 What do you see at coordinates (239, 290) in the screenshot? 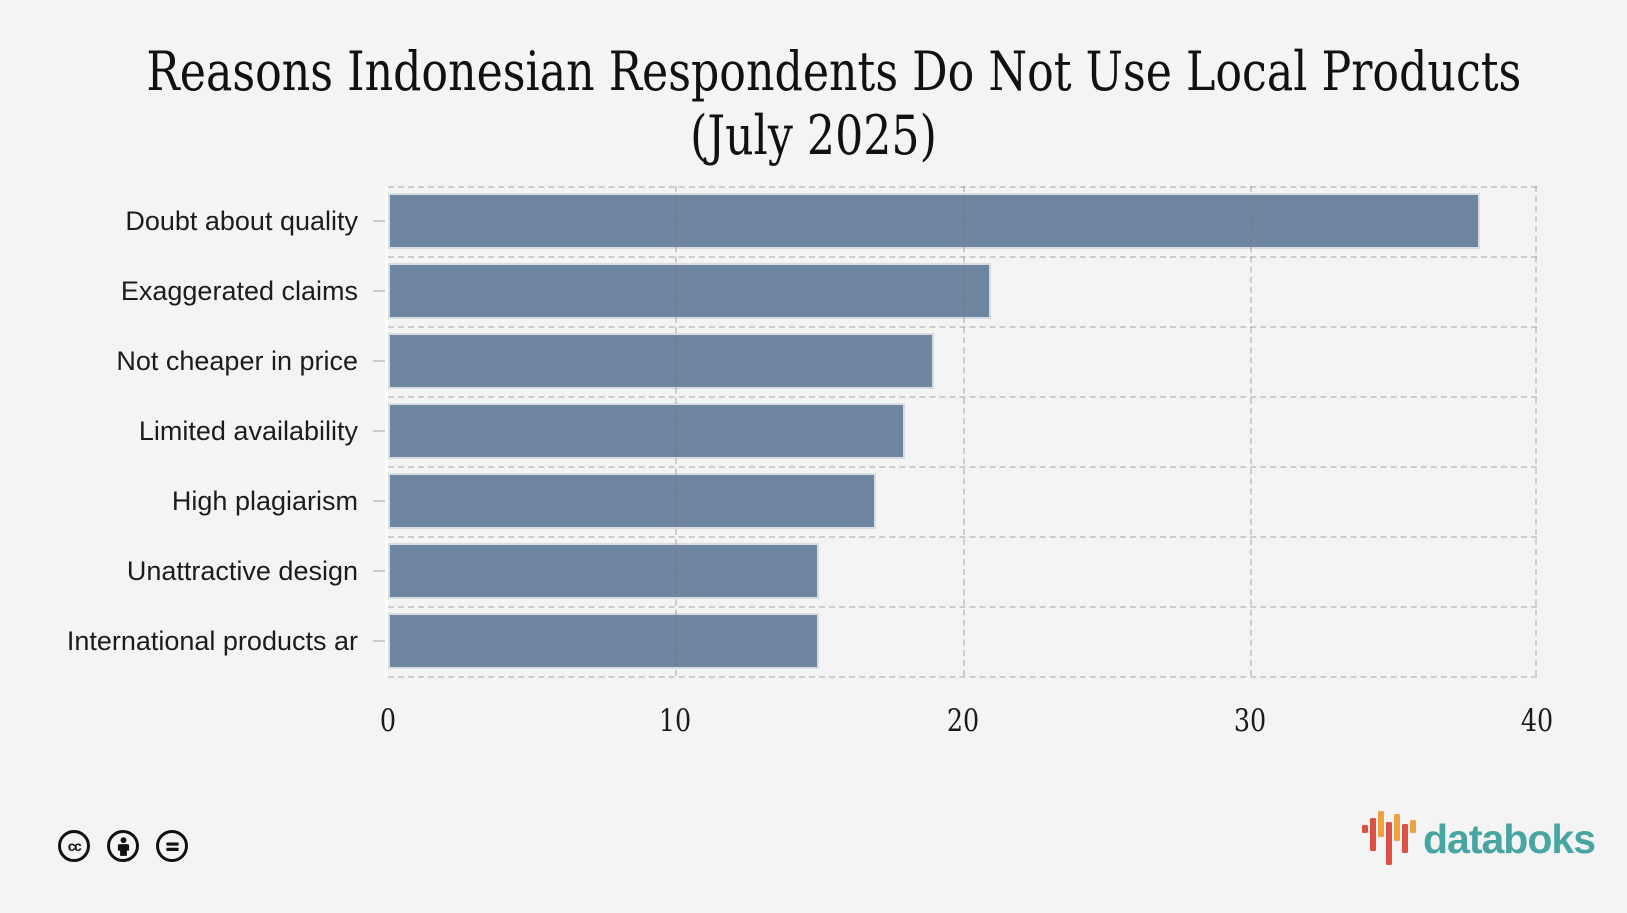
I see `category-label: Exaggerated claims` at bounding box center [239, 290].